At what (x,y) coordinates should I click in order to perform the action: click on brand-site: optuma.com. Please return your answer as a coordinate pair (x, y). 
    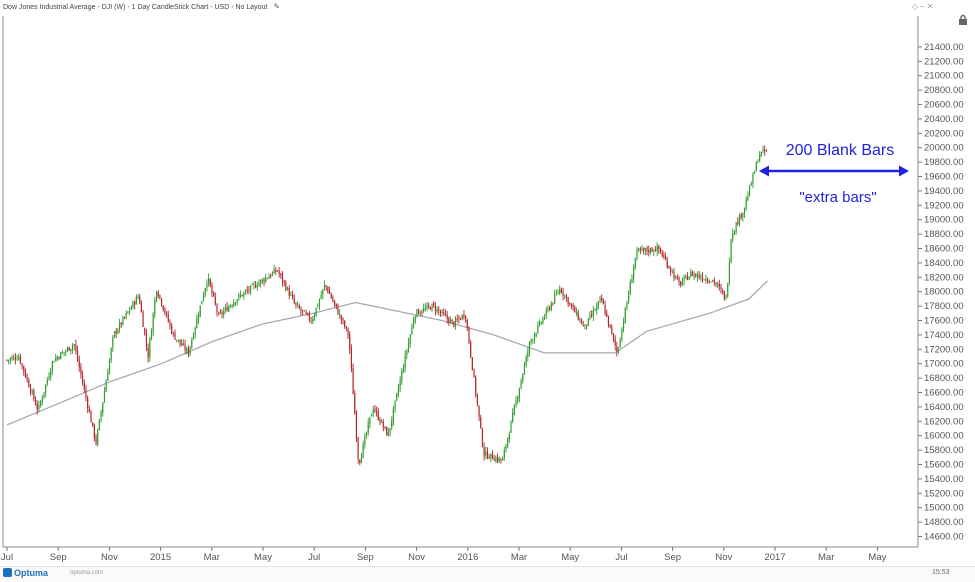
    Looking at the image, I should click on (87, 573).